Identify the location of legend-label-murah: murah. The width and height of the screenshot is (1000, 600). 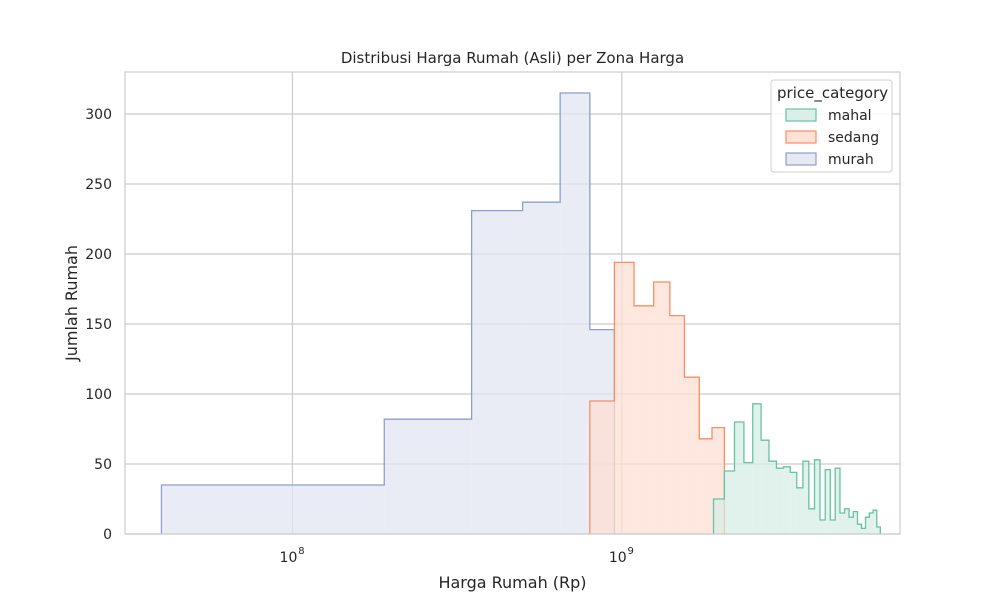
(851, 160).